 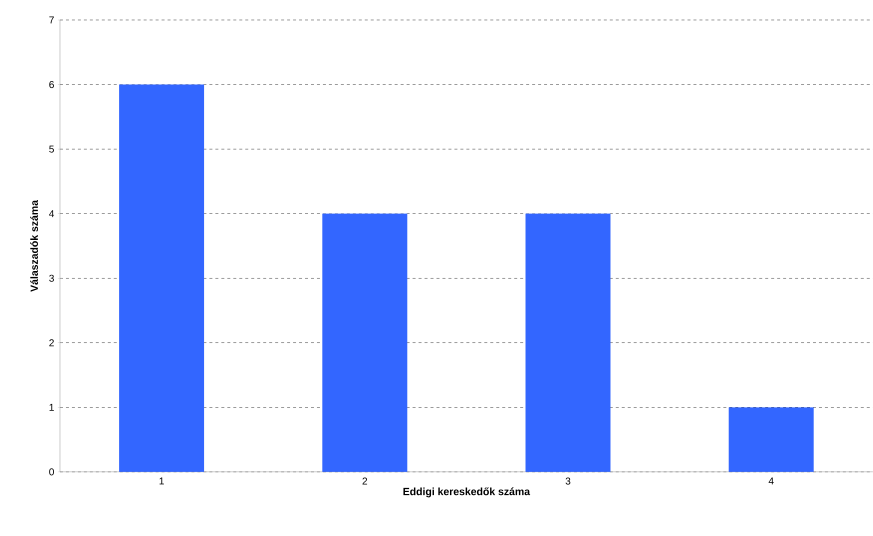 What do you see at coordinates (51, 278) in the screenshot?
I see `y-tick-label: 3` at bounding box center [51, 278].